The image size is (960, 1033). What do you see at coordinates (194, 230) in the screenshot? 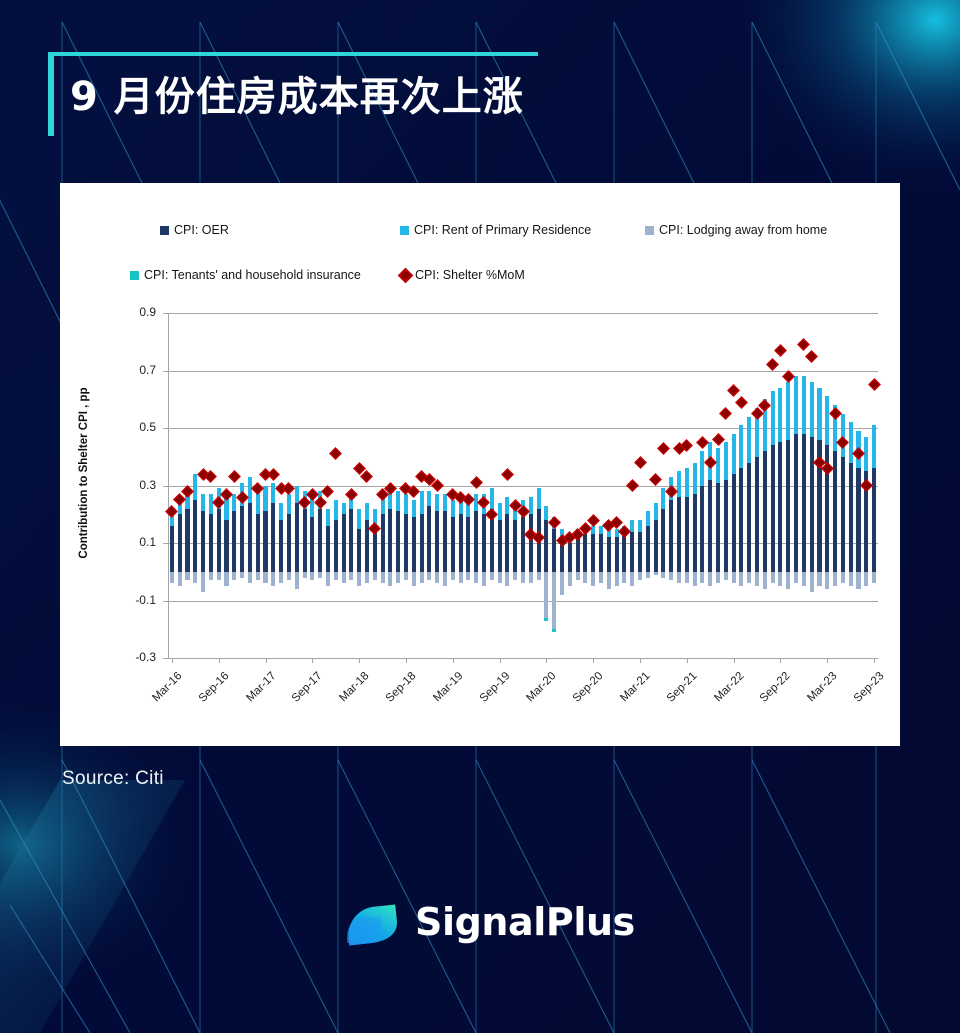
I see `legend-item-1: CPI: OER` at bounding box center [194, 230].